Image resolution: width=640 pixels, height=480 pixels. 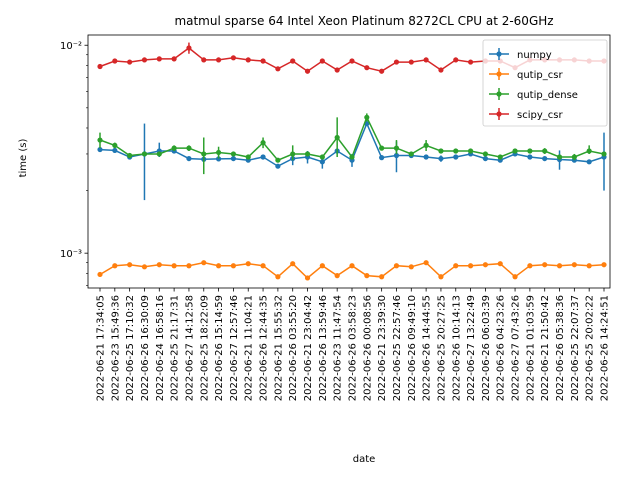 I want to click on x-tick-label: 2022-06-27 14:12:58, so click(x=189, y=348).